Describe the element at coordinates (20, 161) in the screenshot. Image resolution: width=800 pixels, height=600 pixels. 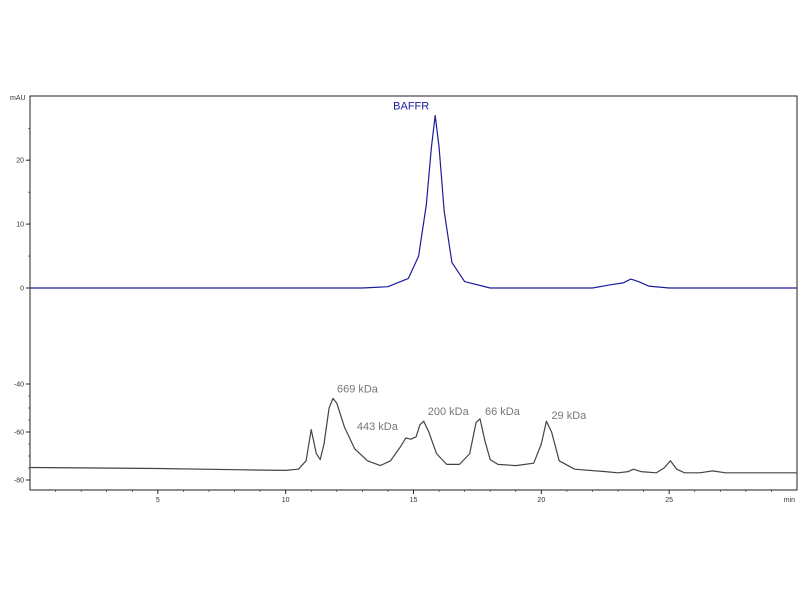
I see `y-tick-label: 20` at that location.